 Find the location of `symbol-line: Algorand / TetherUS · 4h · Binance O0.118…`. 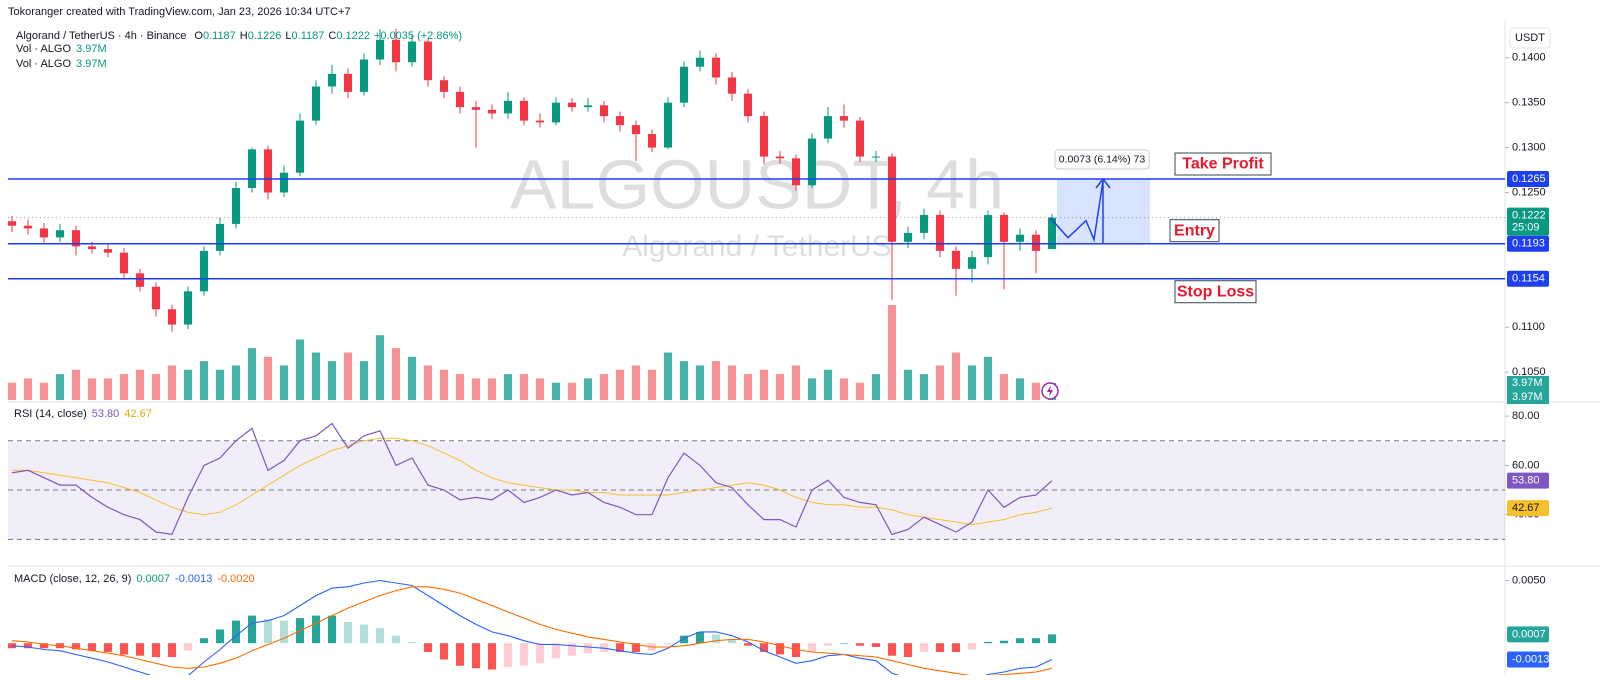

symbol-line: Algorand / TetherUS · 4h · Binance O0.118… is located at coordinates (239, 36).